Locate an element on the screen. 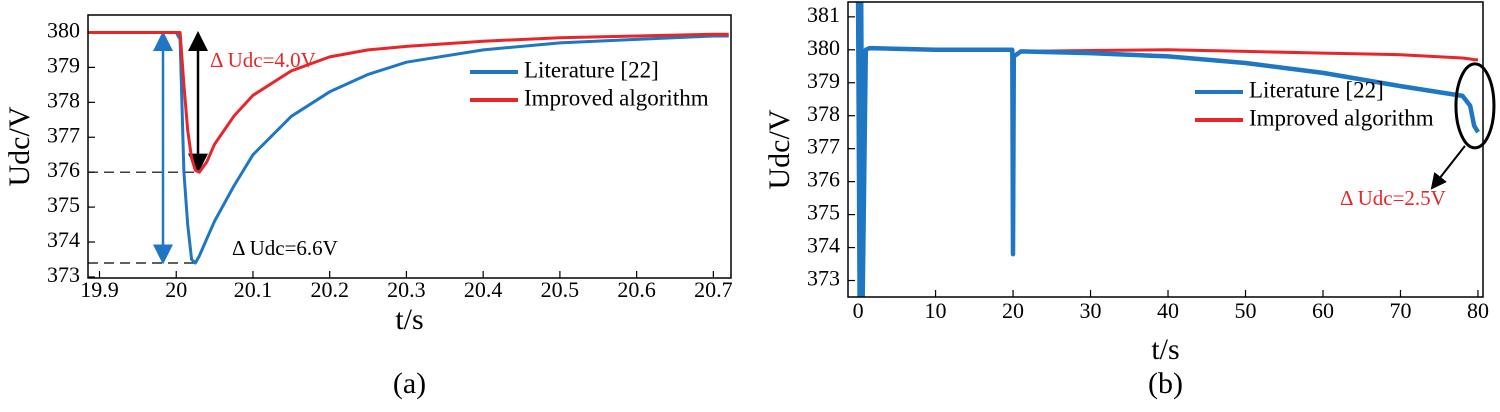 This screenshot has width=1500, height=412. y-tick-label: 381 is located at coordinates (823, 14).